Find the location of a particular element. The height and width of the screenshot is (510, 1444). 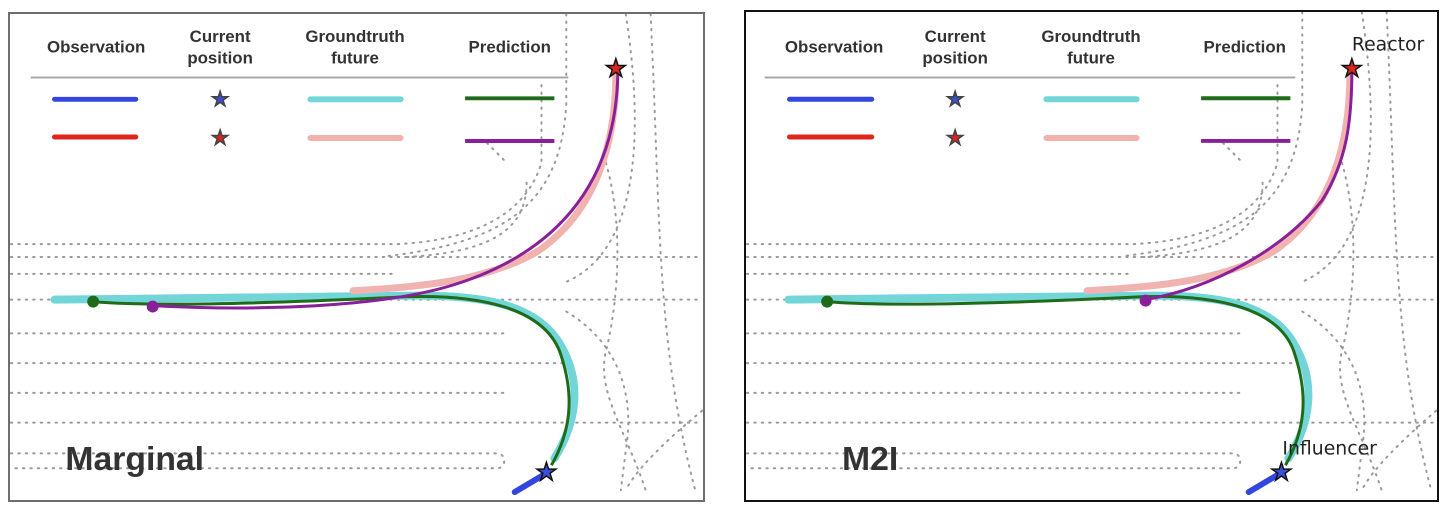

agent2-prediction-path is located at coordinates (1249, 185).